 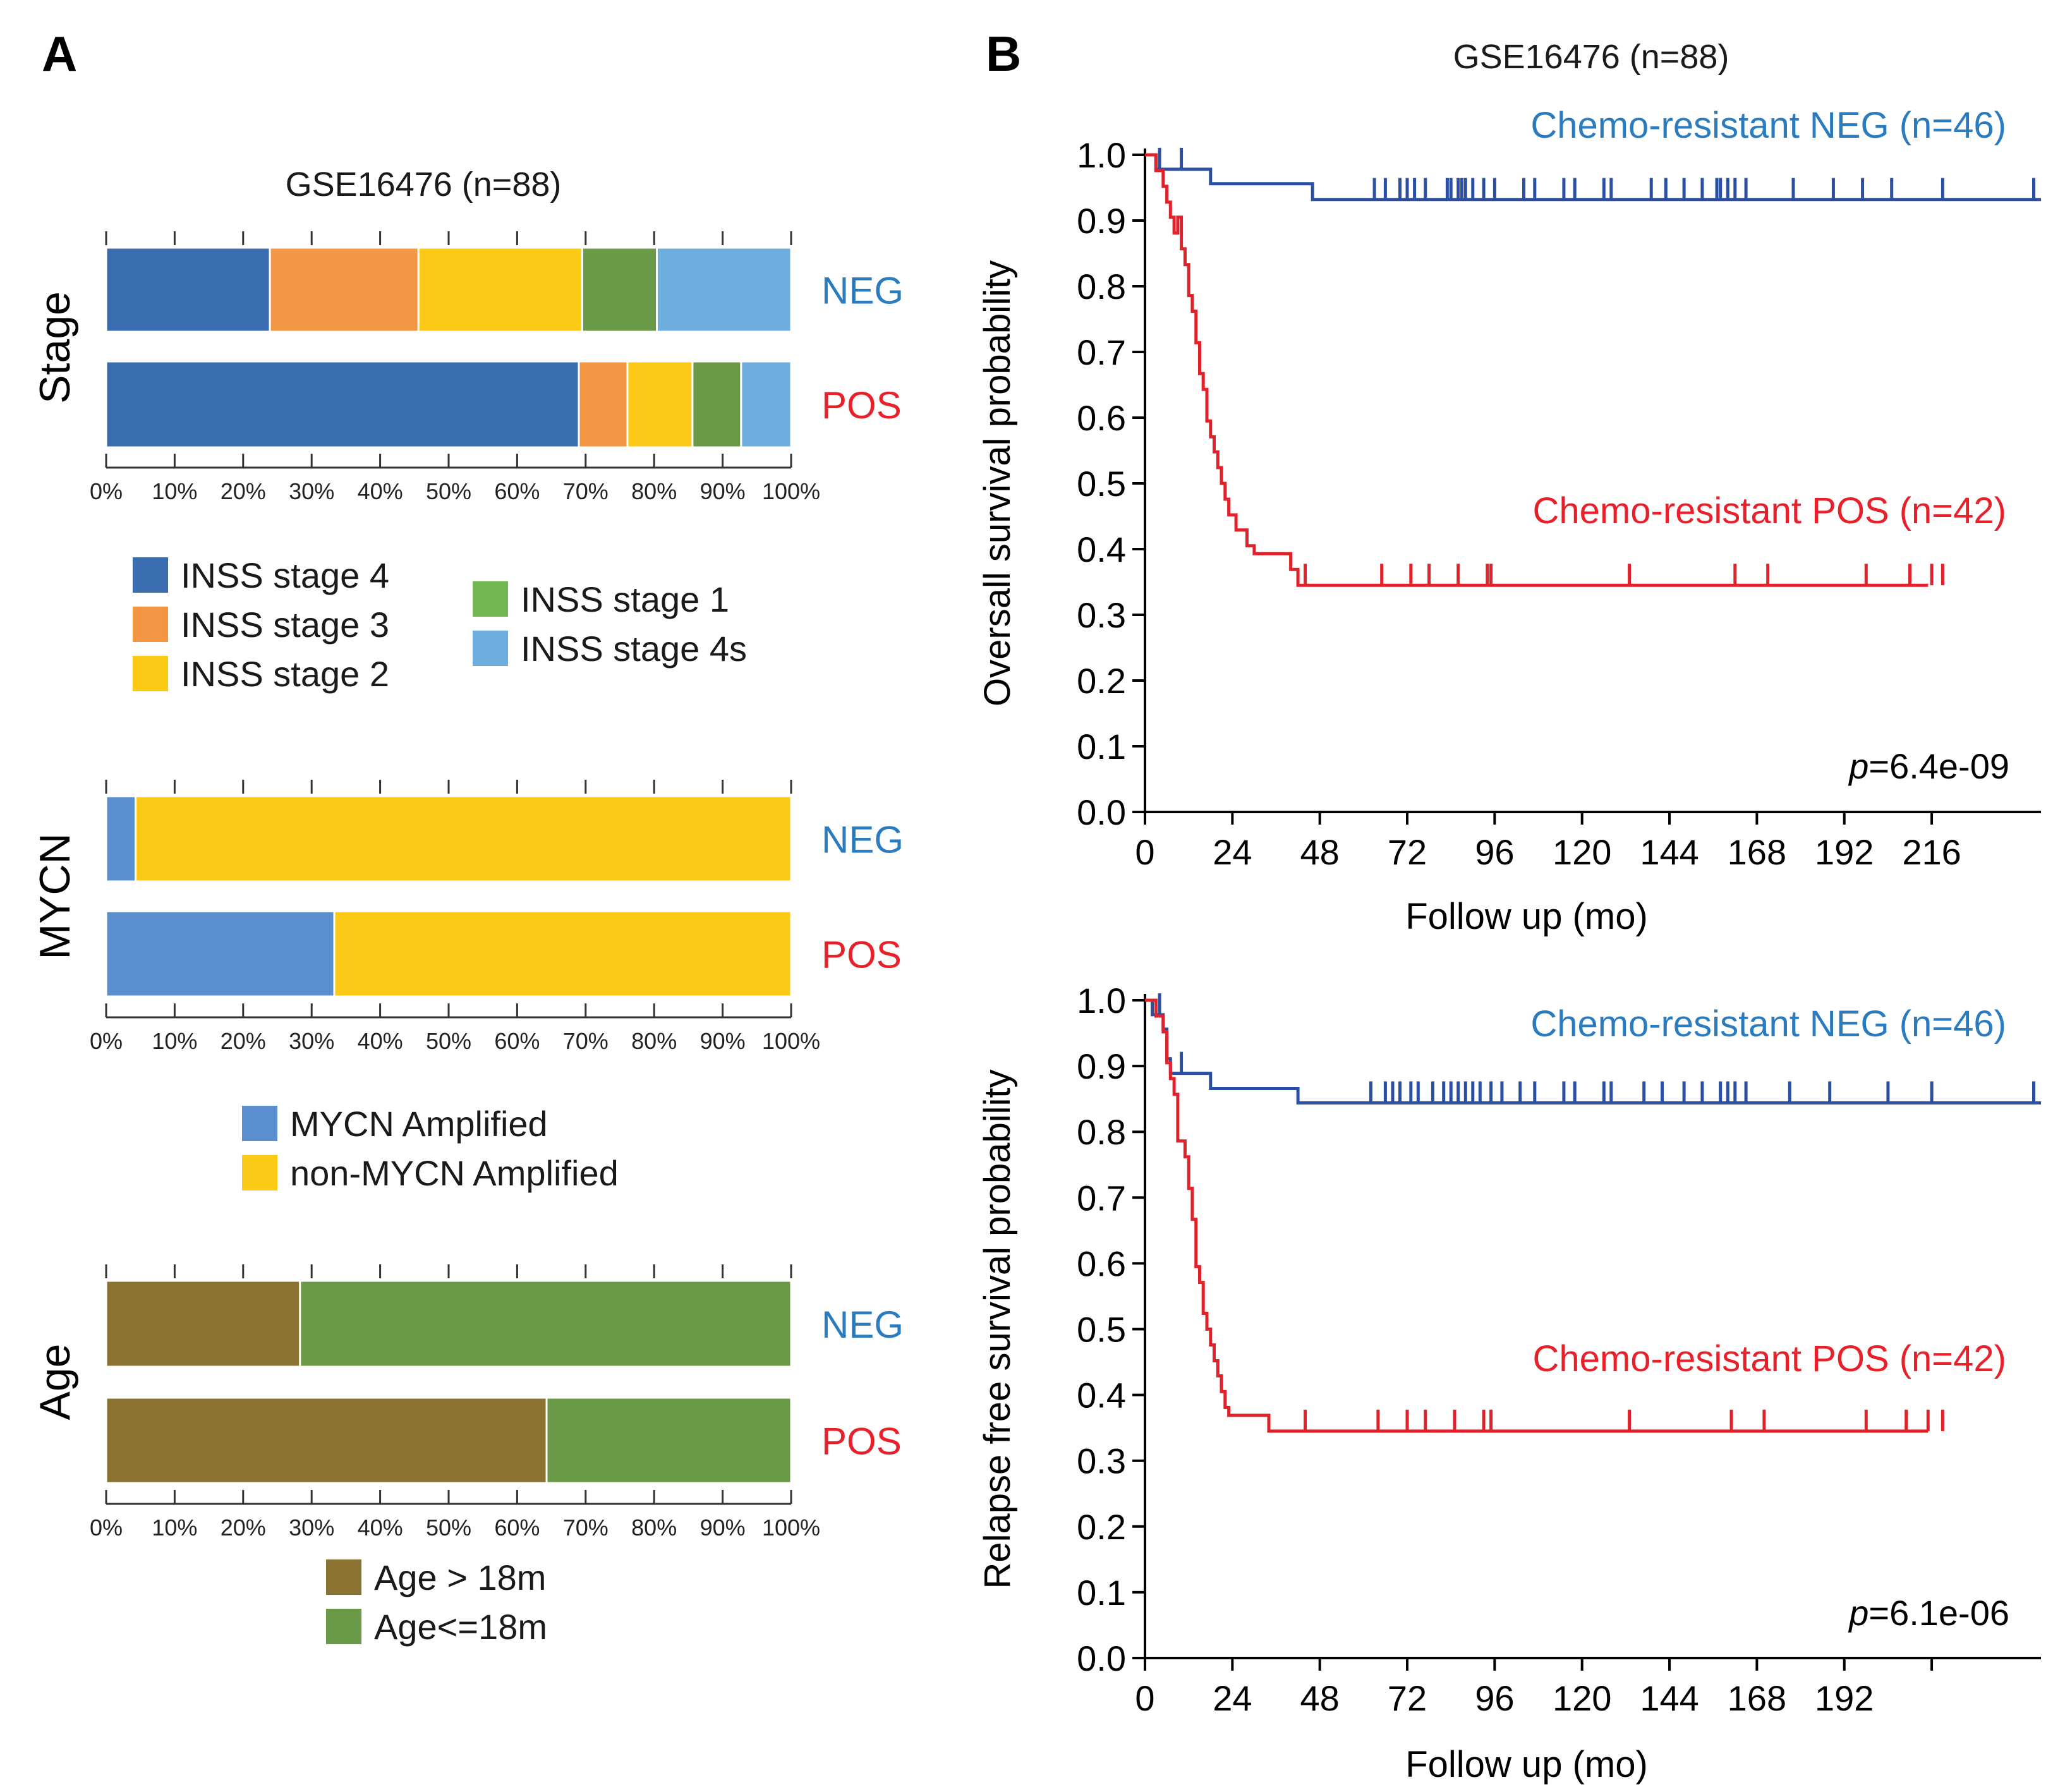 What do you see at coordinates (791, 1041) in the screenshot?
I see `mycn-x-tick-label: 100%` at bounding box center [791, 1041].